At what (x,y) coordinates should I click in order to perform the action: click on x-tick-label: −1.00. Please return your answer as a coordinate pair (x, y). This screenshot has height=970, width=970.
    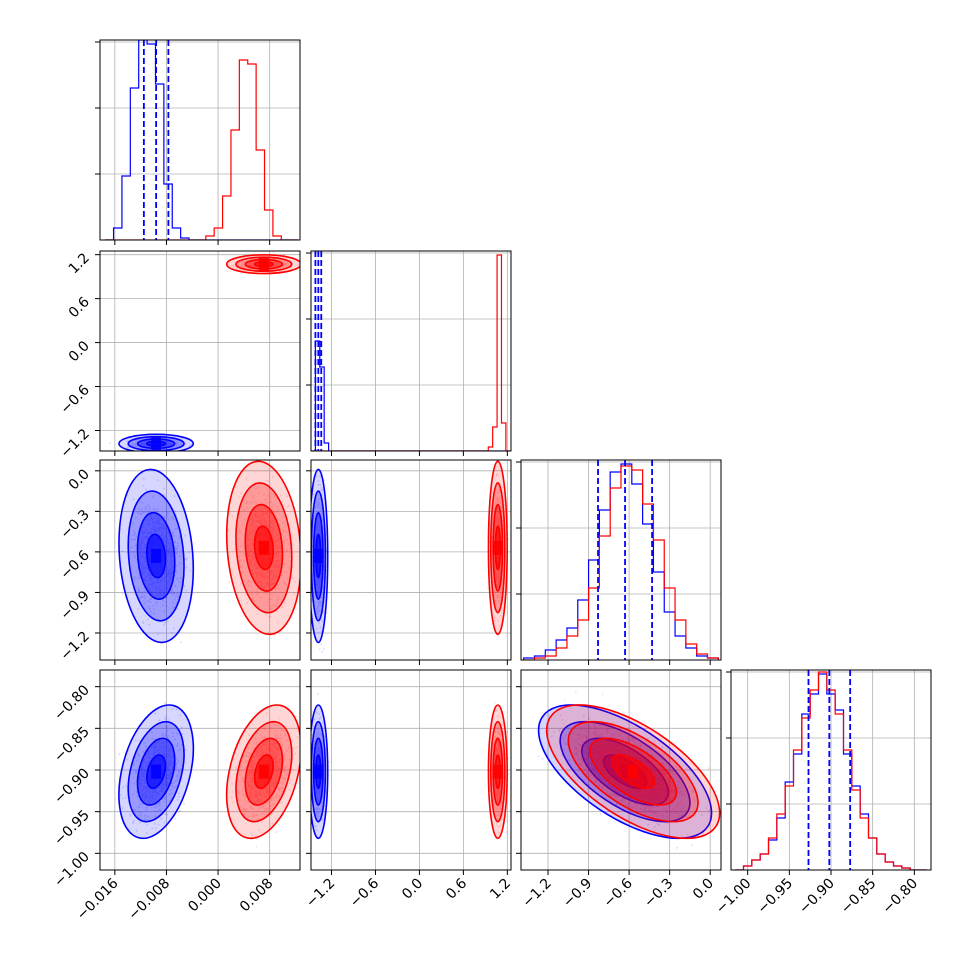
    Looking at the image, I should click on (734, 897).